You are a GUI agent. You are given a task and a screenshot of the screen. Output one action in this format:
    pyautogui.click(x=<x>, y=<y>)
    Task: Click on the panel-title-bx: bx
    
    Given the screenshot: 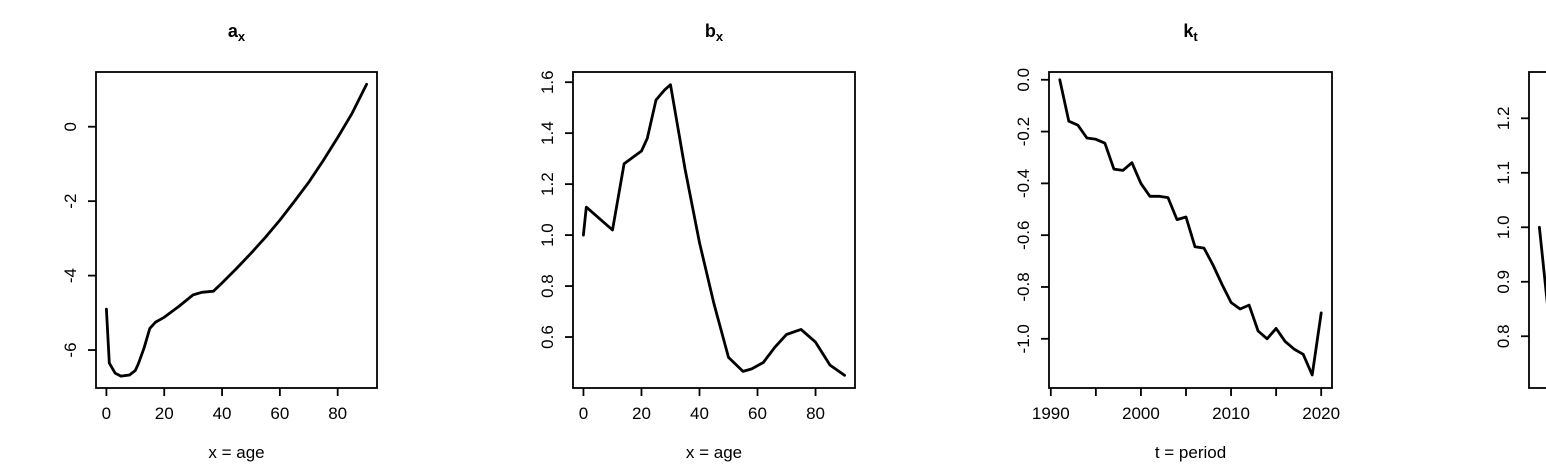 What is the action you would take?
    pyautogui.click(x=714, y=32)
    